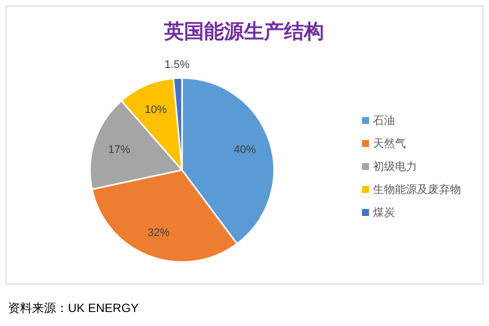 Image resolution: width=489 pixels, height=326 pixels. What do you see at coordinates (384, 212) in the screenshot?
I see `legend-label: 煤炭` at bounding box center [384, 212].